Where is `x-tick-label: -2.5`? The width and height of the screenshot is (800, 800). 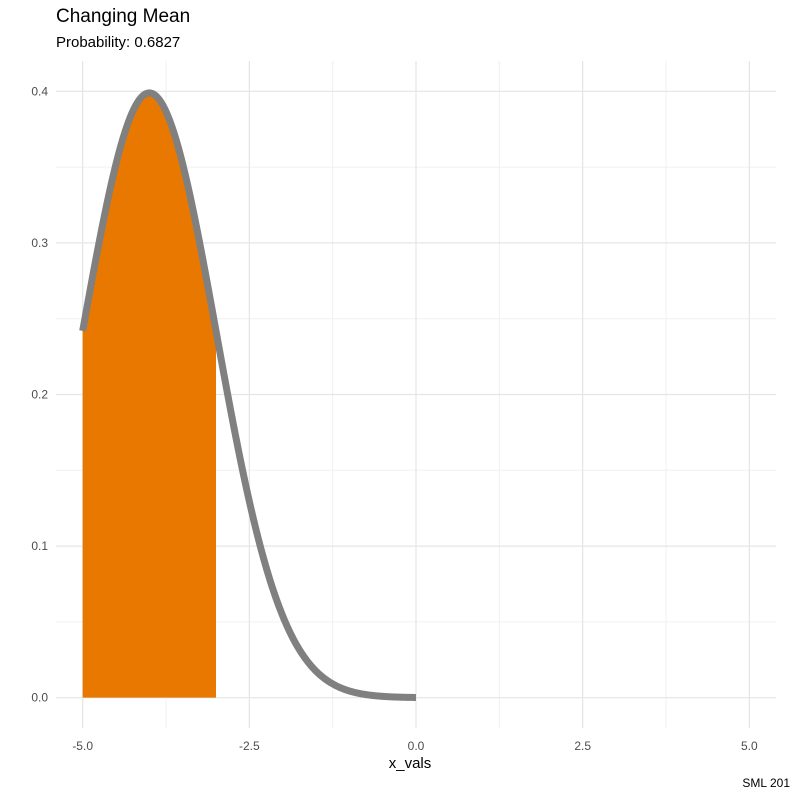
x-tick-label: -2.5 is located at coordinates (249, 746).